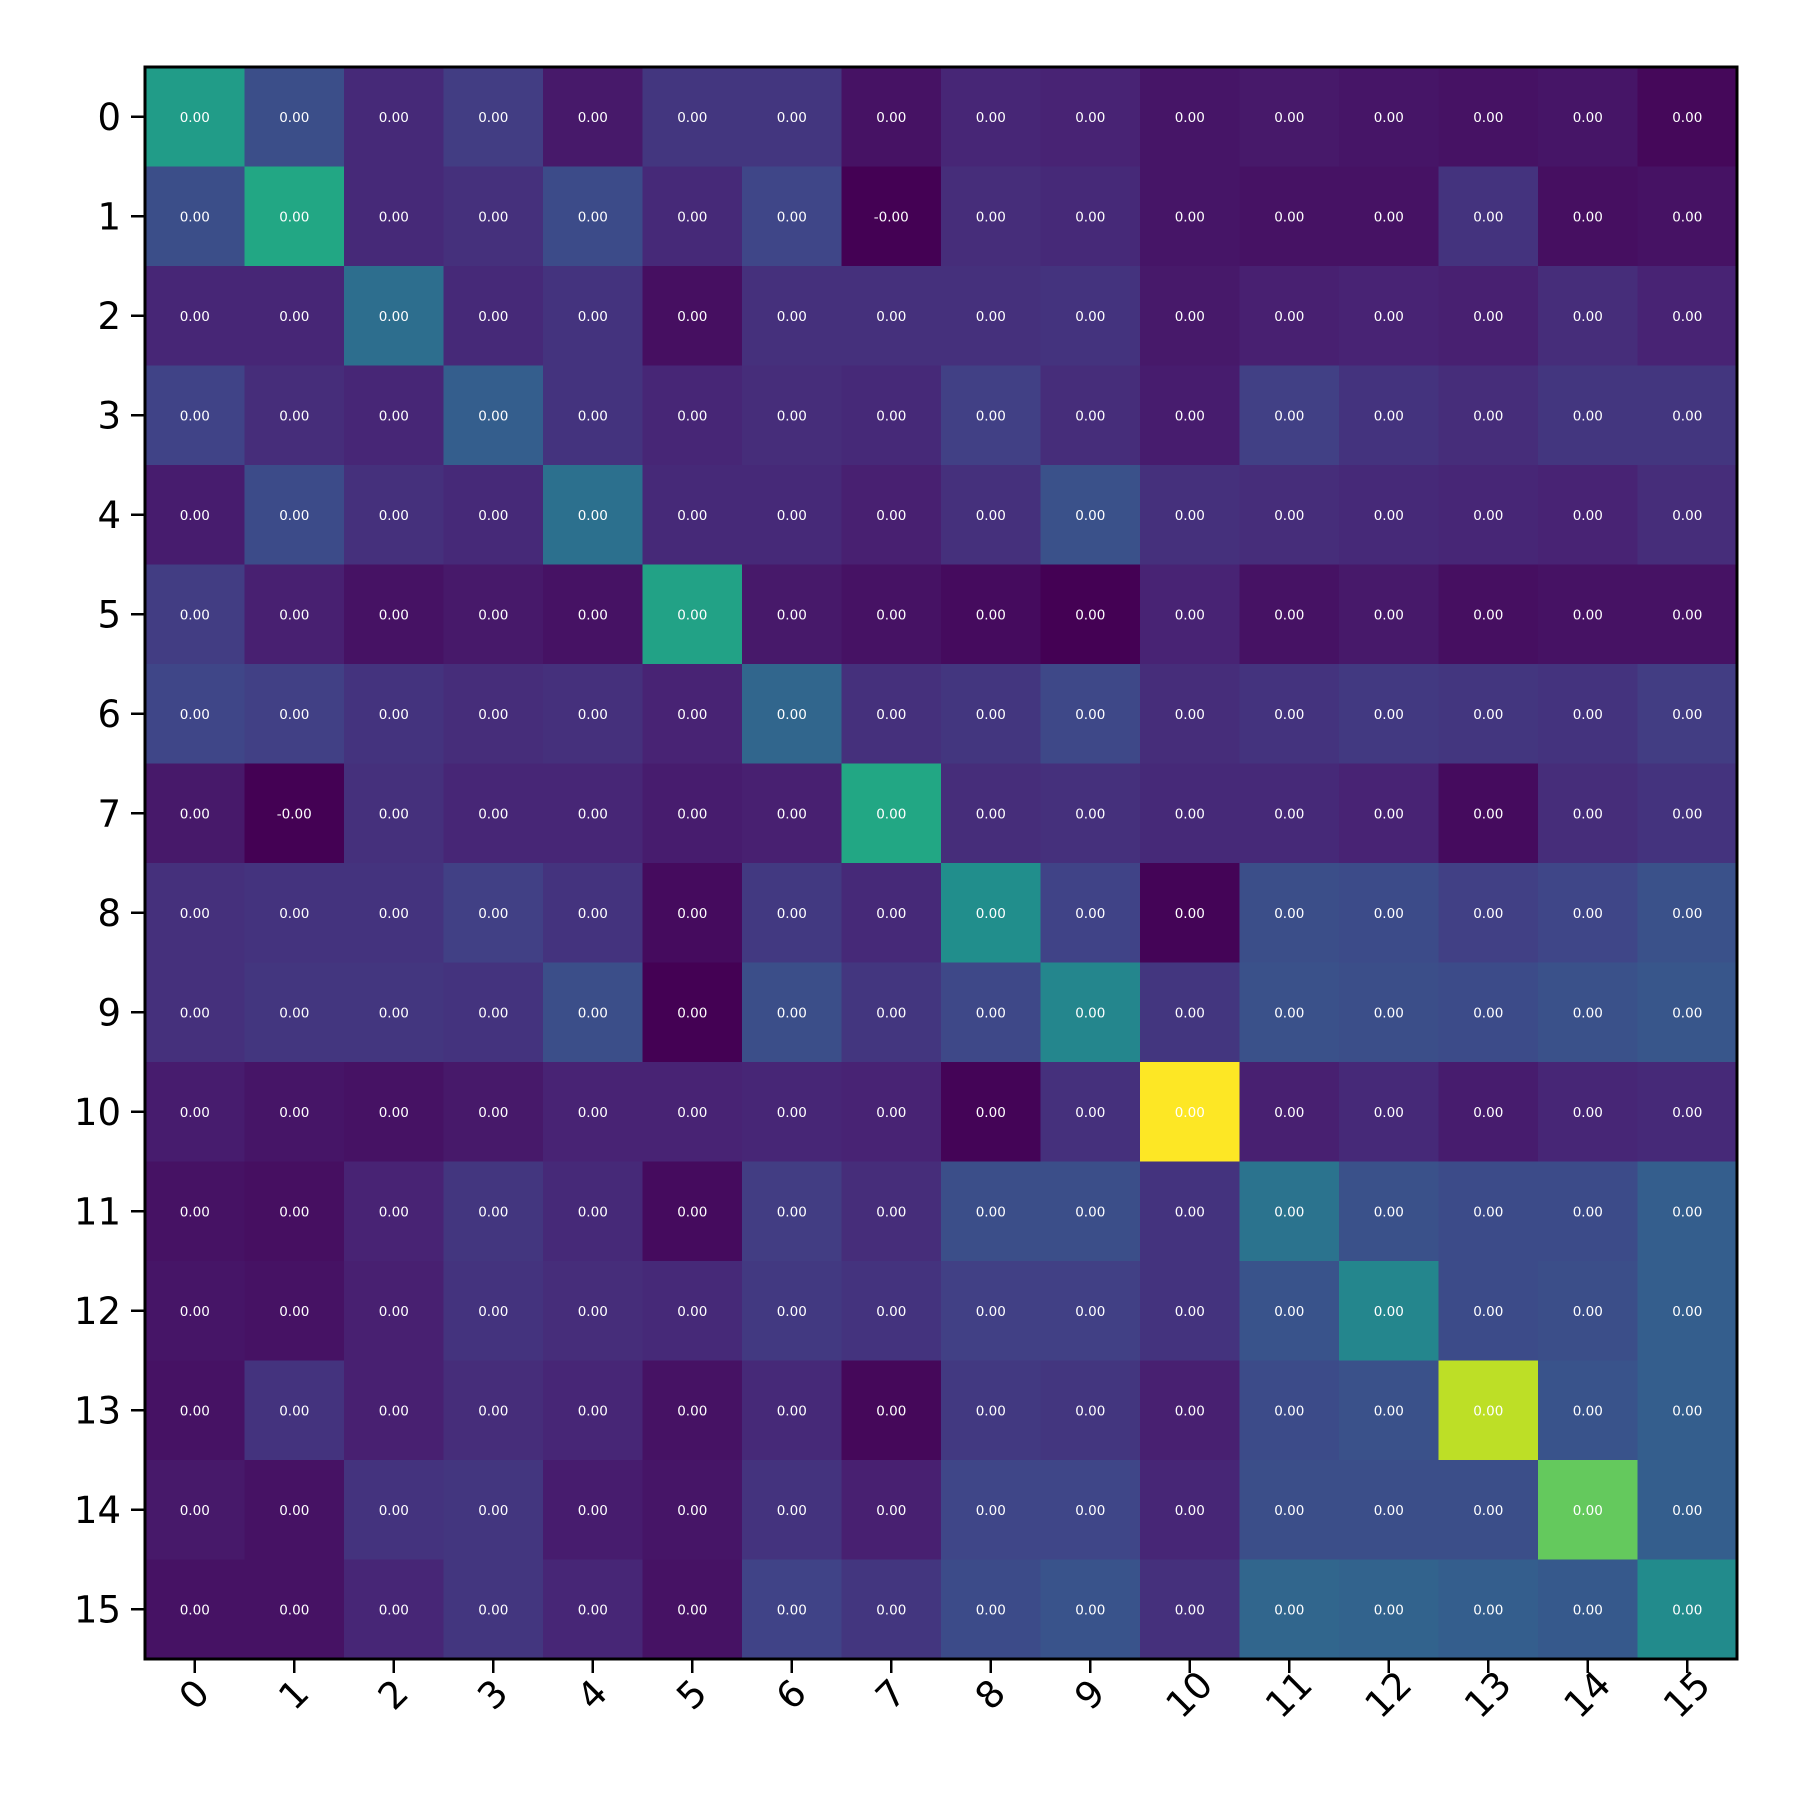  Describe the element at coordinates (97, 1410) in the screenshot. I see `y-tick-label: 13` at that location.